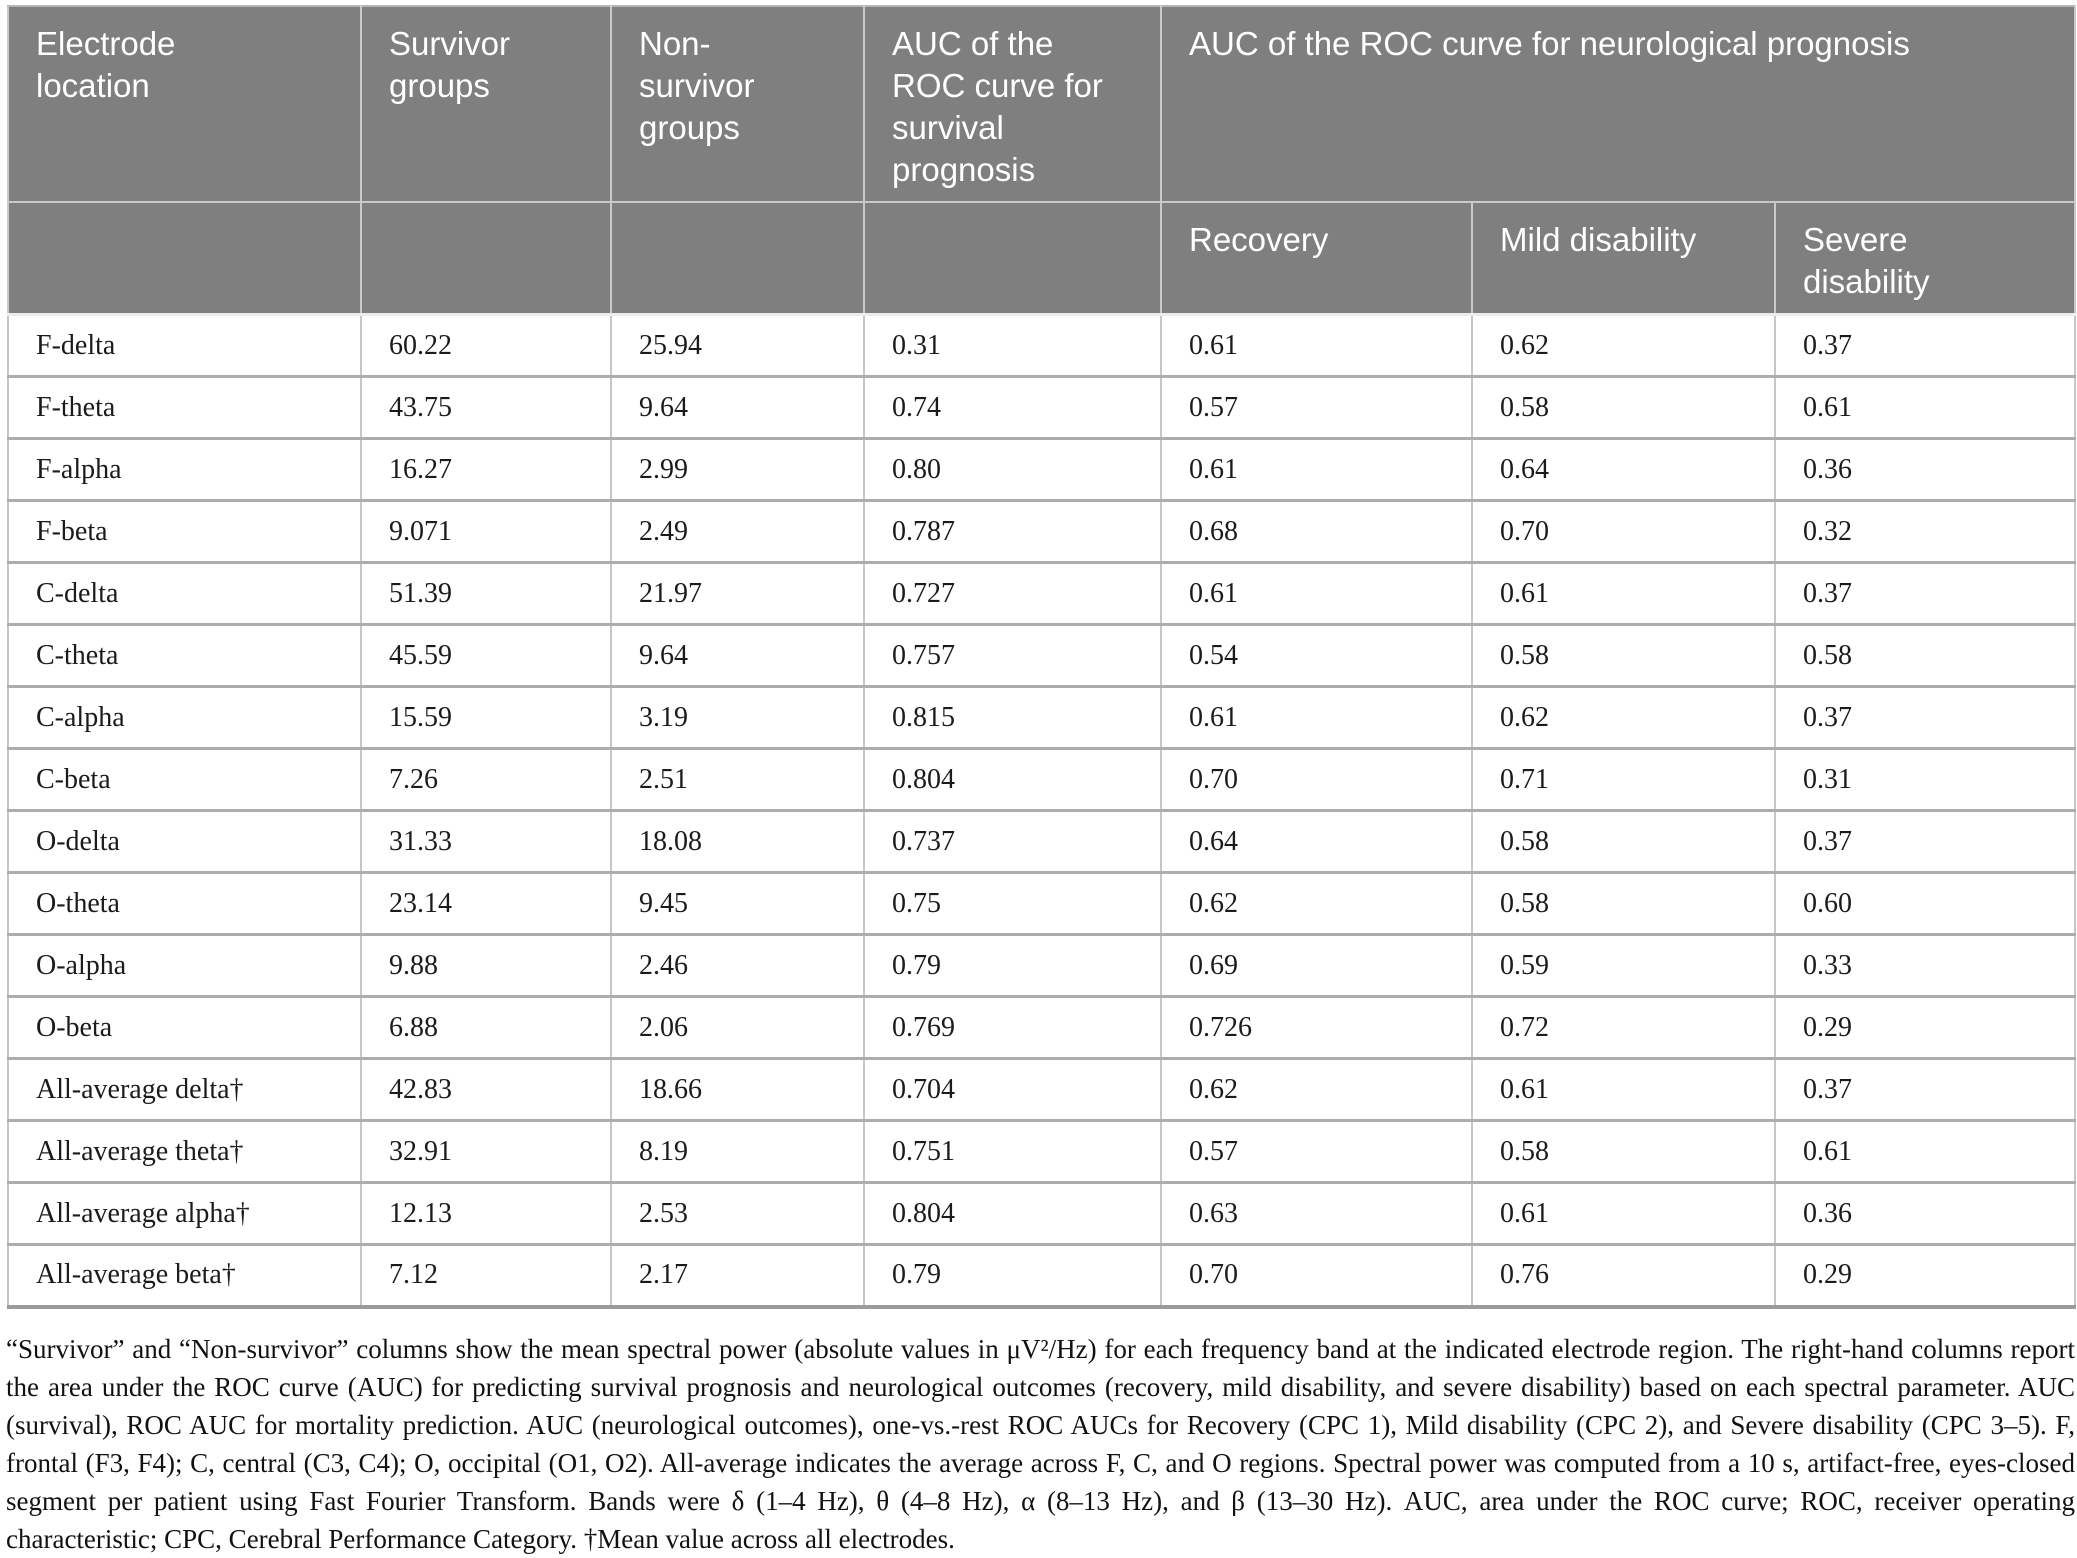  Describe the element at coordinates (184, 407) in the screenshot. I see `cell-electrode-location: F-theta` at that location.